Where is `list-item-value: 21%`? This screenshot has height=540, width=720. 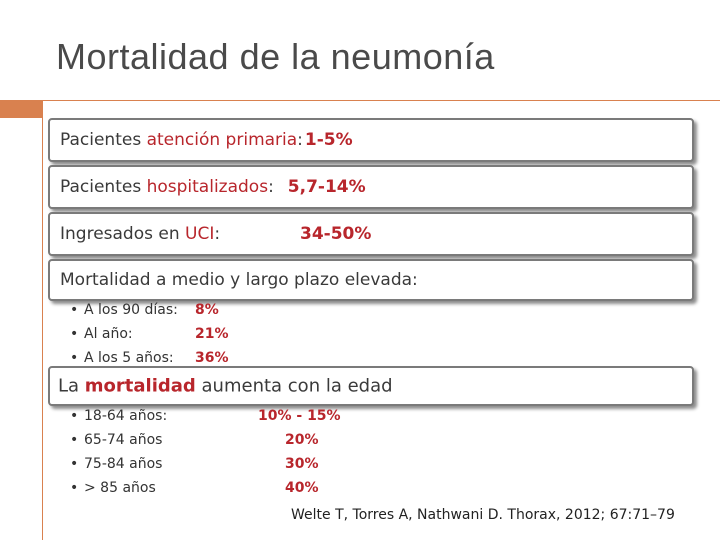 list-item-value: 21% is located at coordinates (212, 334).